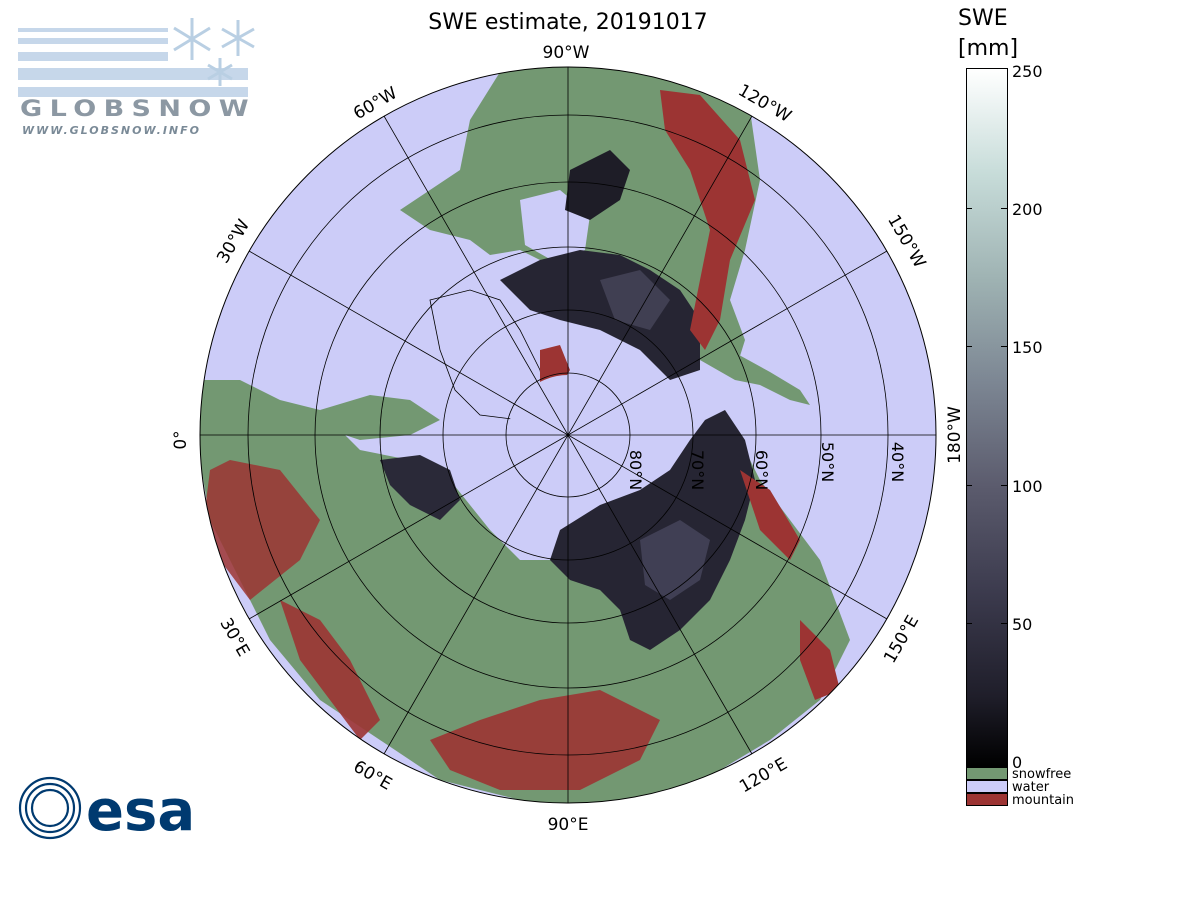 This screenshot has width=1200, height=900. I want to click on globsnow-logo: GLOBSNOW, so click(137, 70).